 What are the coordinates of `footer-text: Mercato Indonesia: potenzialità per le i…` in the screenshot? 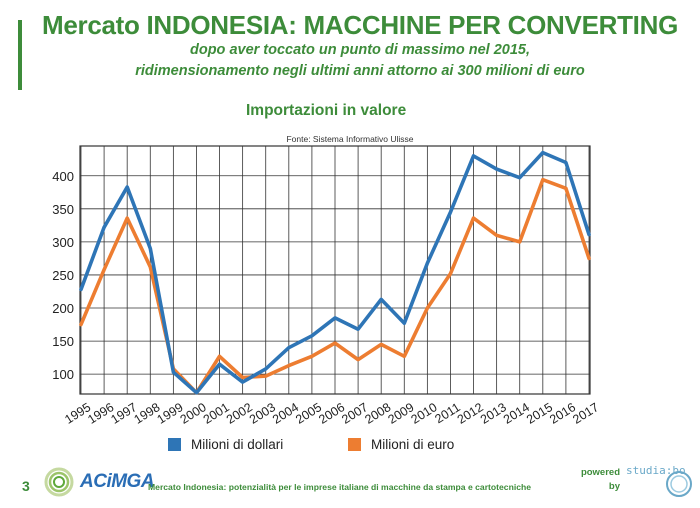 It's located at (340, 487).